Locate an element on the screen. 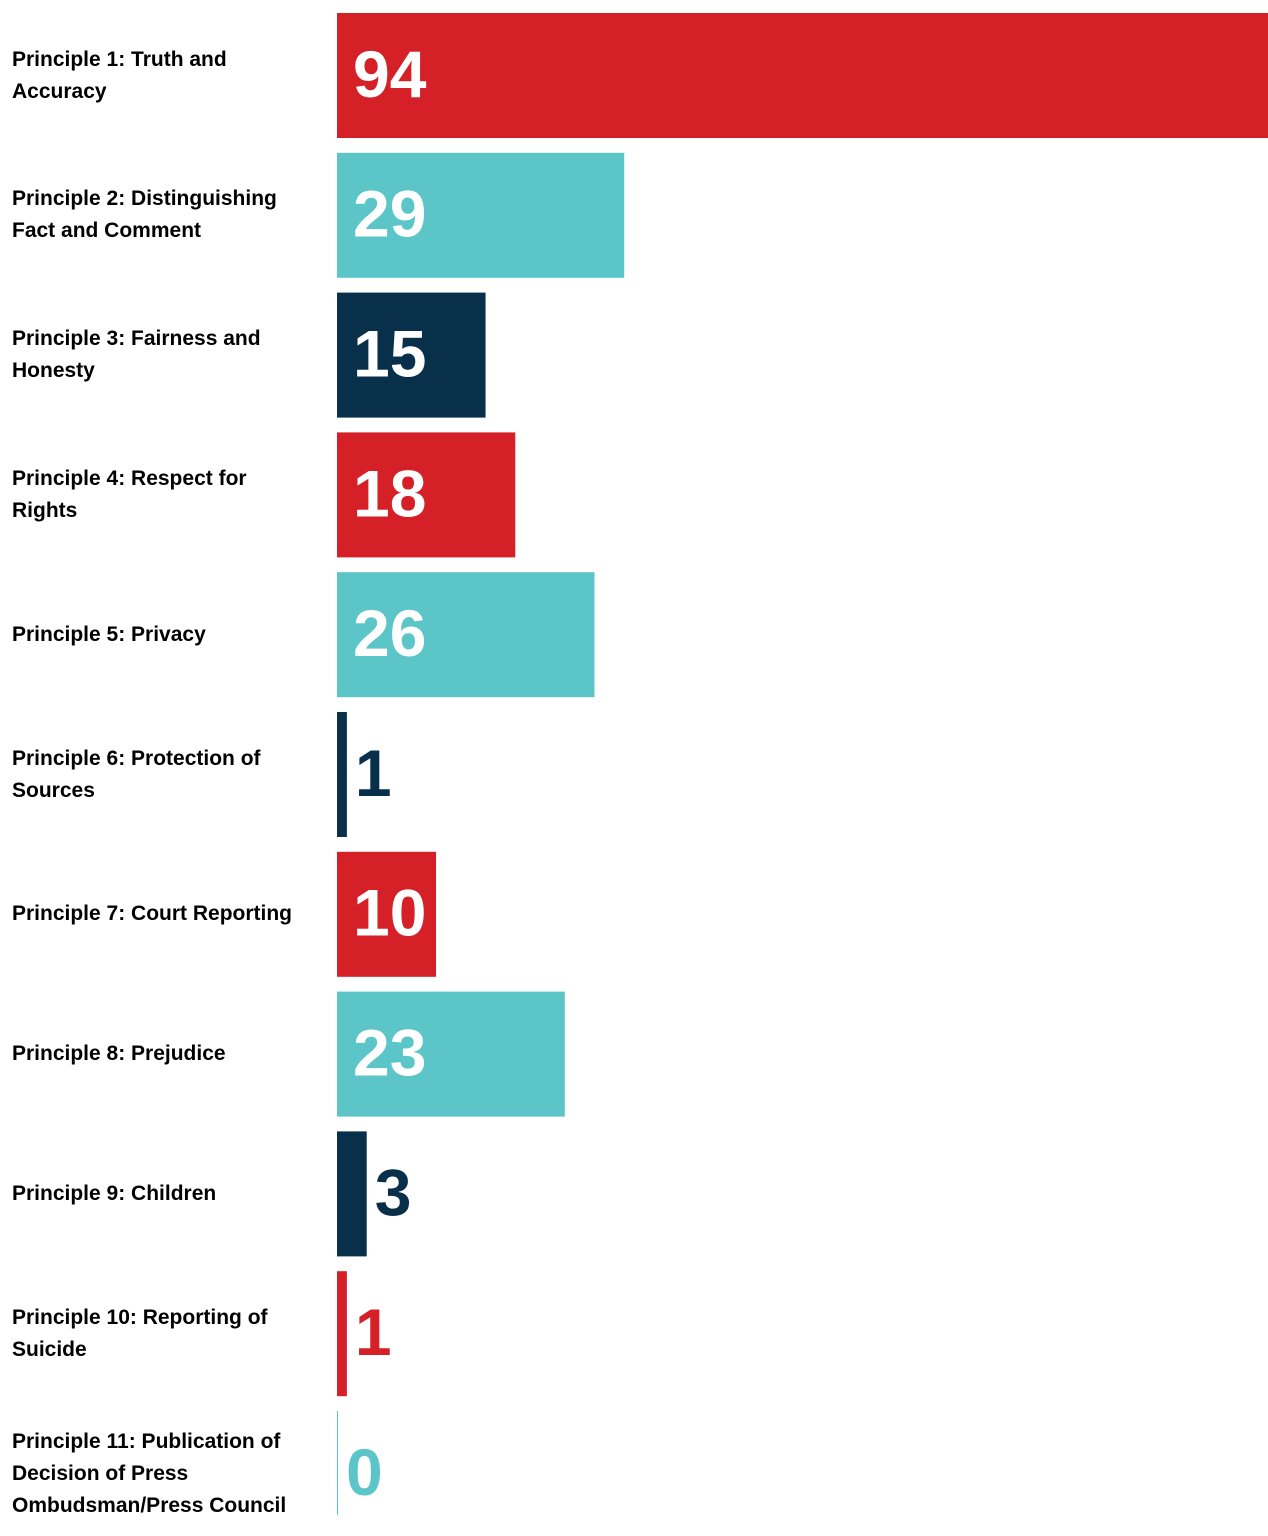 This screenshot has height=1536, width=1268. category-label: Principle 9: Children is located at coordinates (114, 1193).